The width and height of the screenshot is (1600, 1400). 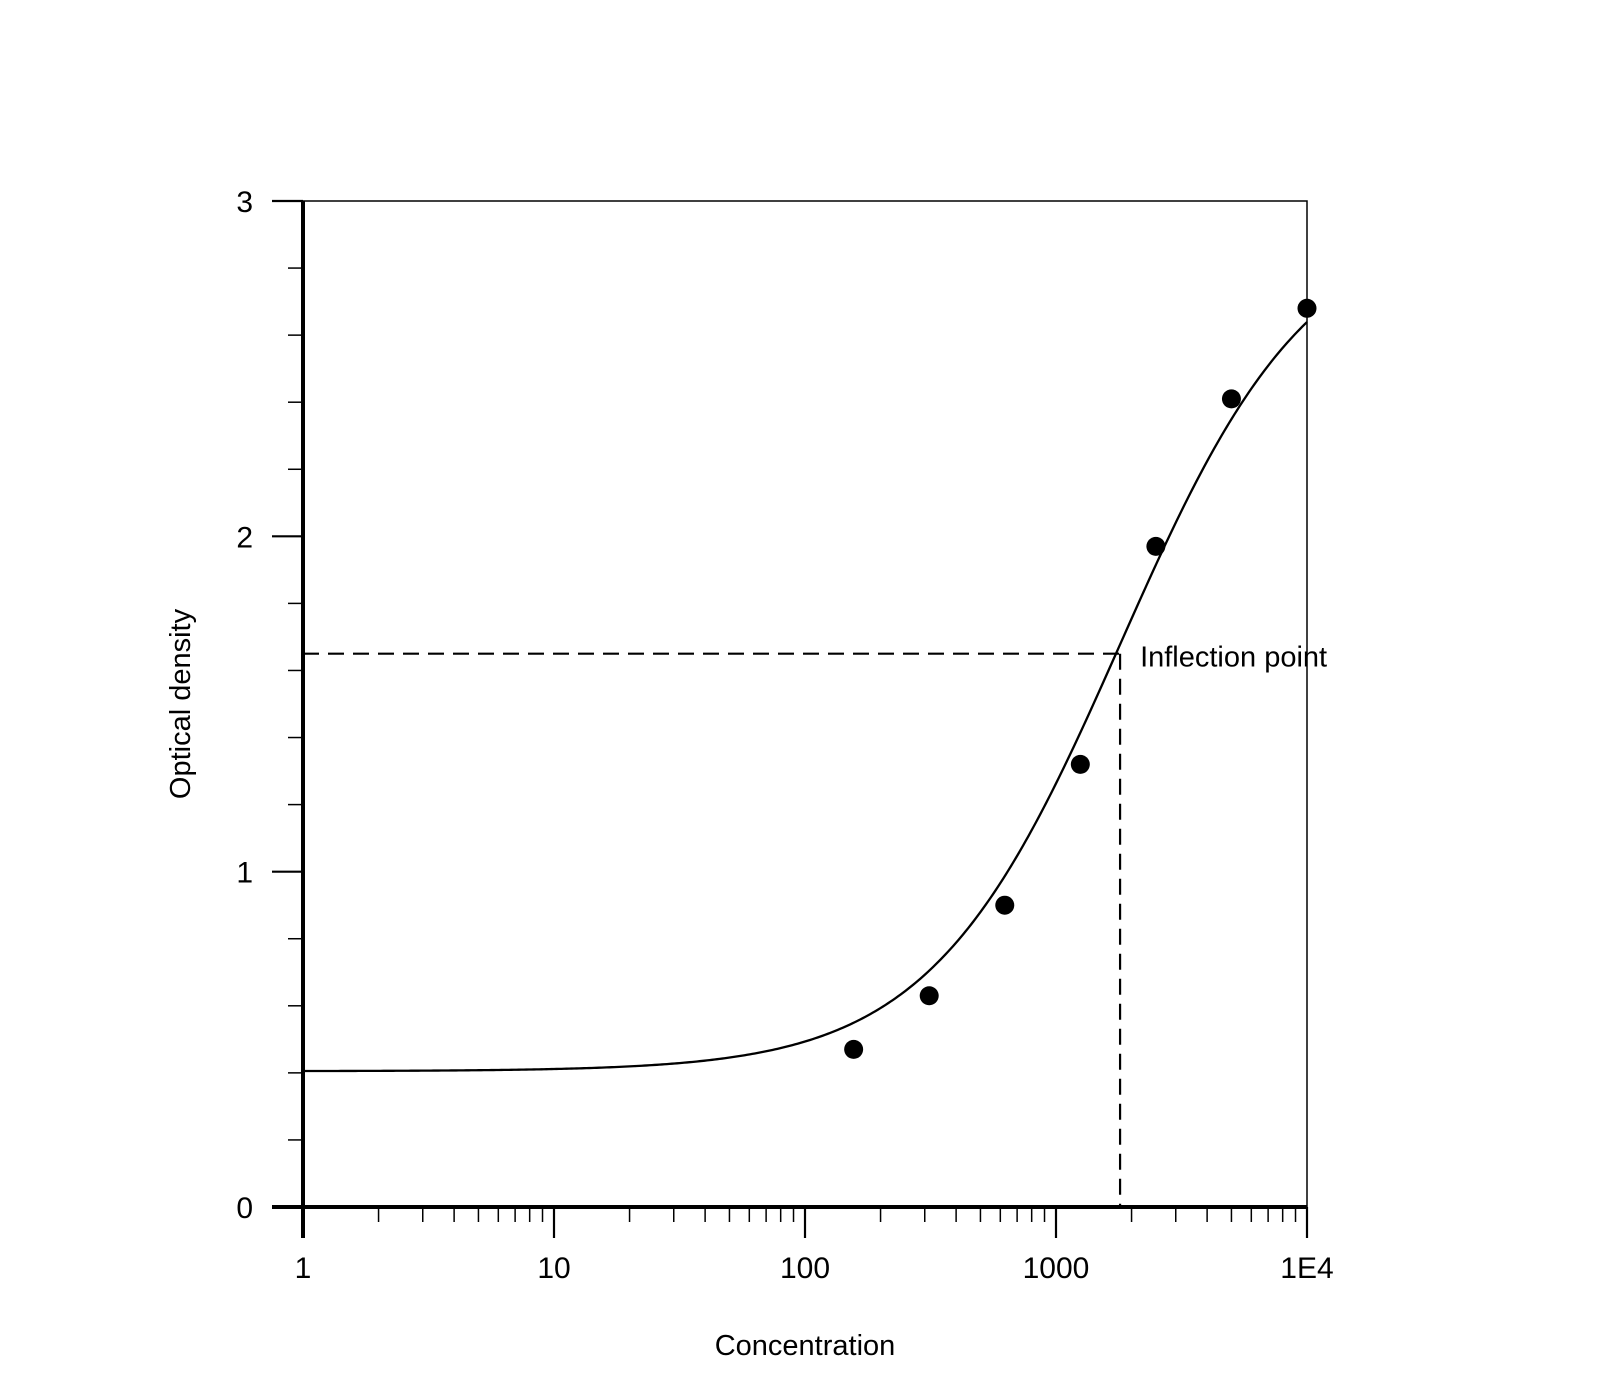 I want to click on y-tick-label: 2, so click(x=244, y=537).